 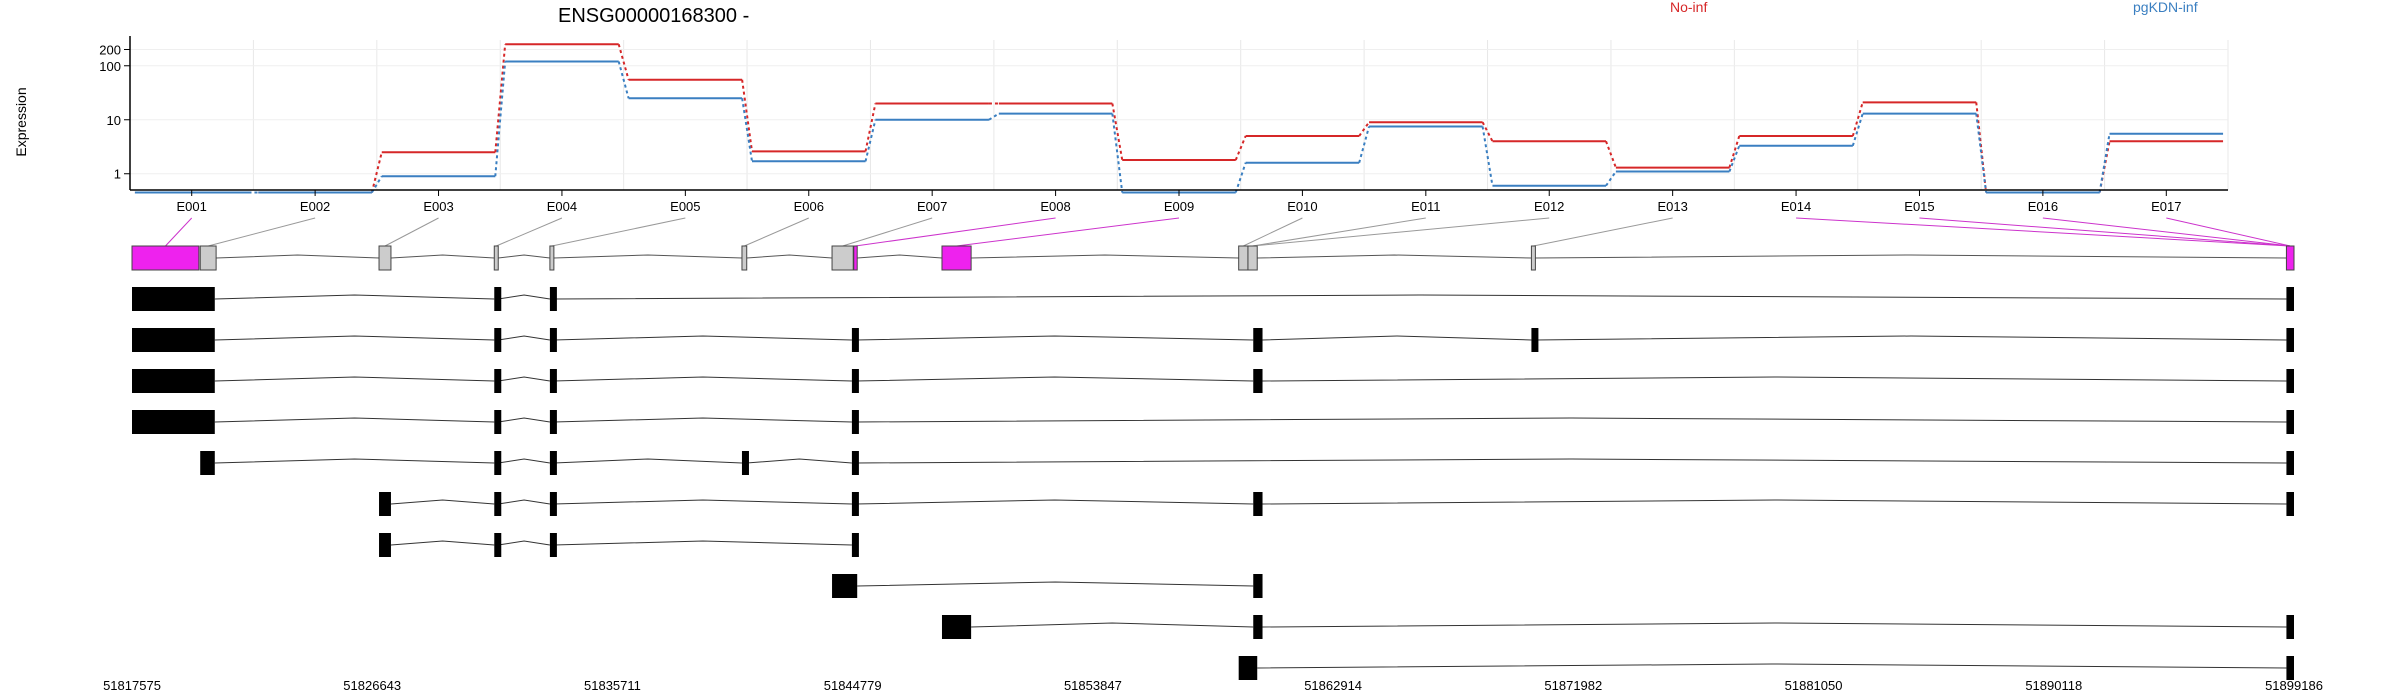 What do you see at coordinates (1213, 258) in the screenshot?
I see `exon-model-track` at bounding box center [1213, 258].